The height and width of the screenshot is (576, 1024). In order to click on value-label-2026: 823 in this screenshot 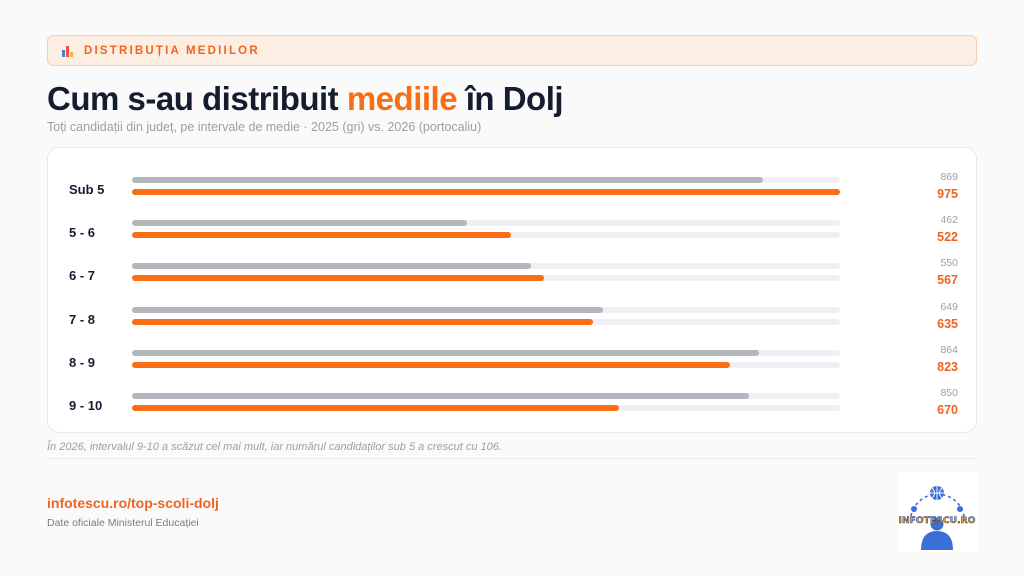, I will do `click(947, 366)`.